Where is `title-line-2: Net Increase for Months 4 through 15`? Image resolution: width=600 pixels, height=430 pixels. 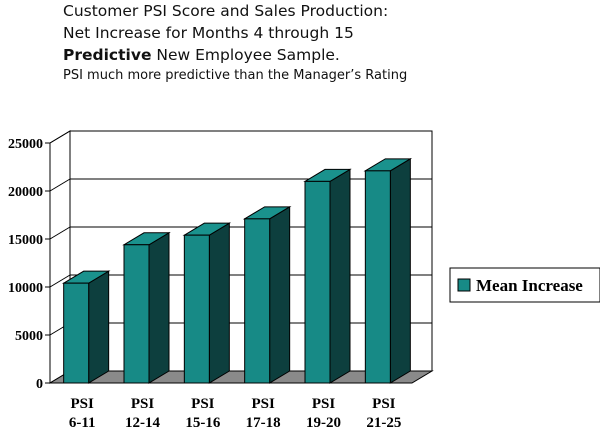 title-line-2: Net Increase for Months 4 through 15 is located at coordinates (208, 33).